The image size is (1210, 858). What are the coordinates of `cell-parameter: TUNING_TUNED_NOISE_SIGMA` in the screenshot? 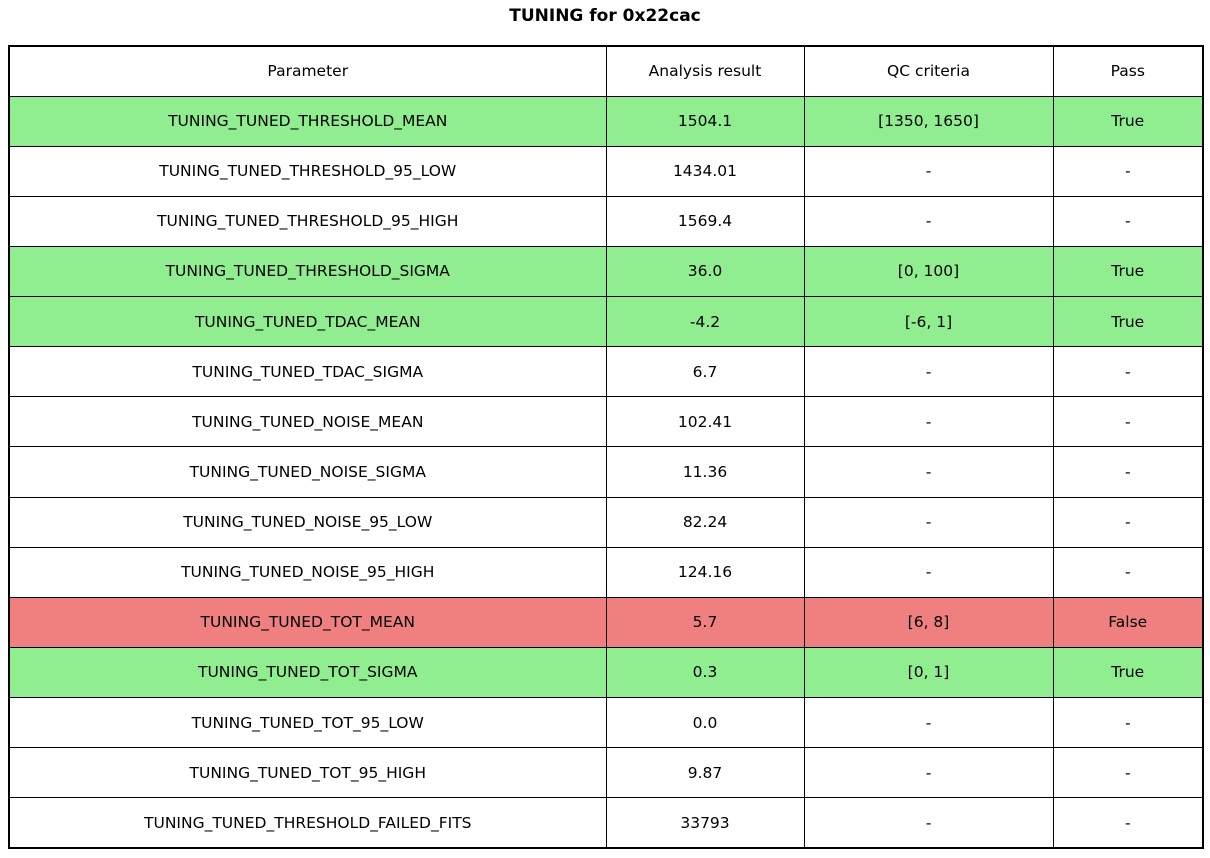 It's located at (307, 472).